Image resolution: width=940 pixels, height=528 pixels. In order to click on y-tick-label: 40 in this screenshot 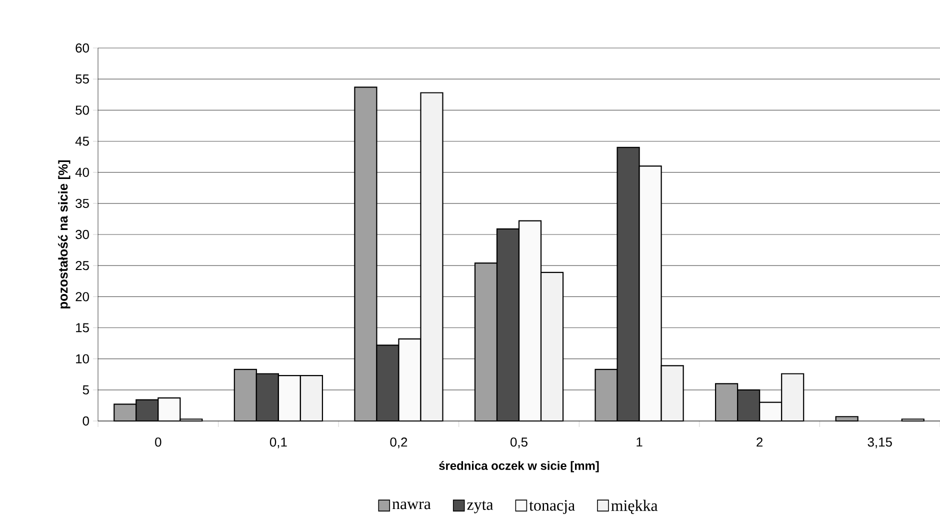, I will do `click(82, 172)`.